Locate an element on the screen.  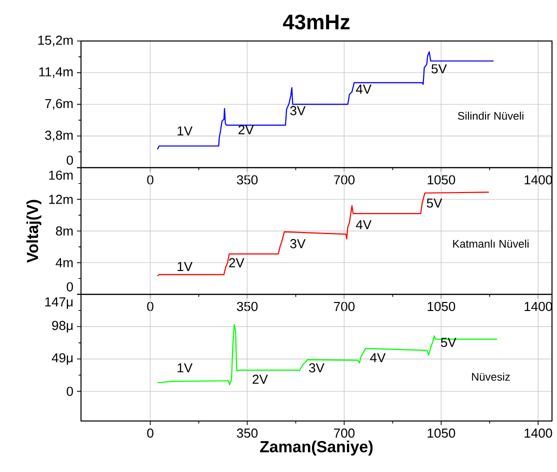
y-tick-label: 147μ is located at coordinates (59, 303).